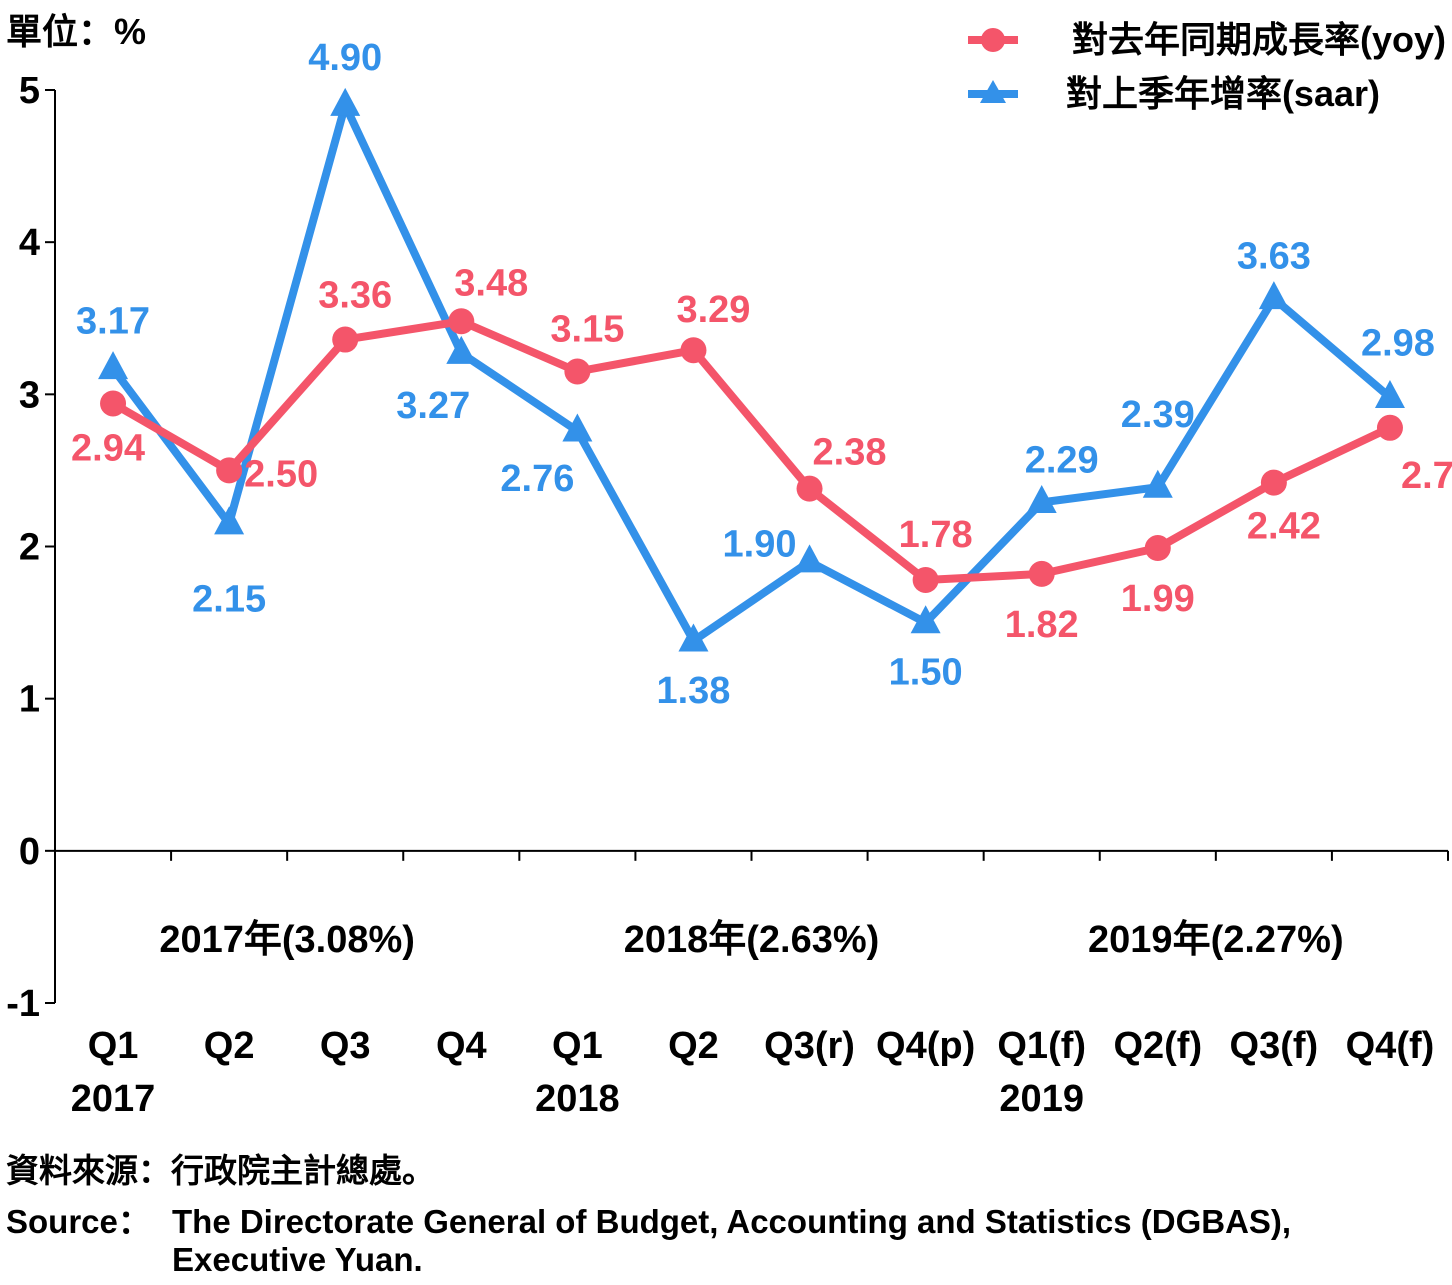  I want to click on data-label-saar: 2.98, so click(1398, 343).